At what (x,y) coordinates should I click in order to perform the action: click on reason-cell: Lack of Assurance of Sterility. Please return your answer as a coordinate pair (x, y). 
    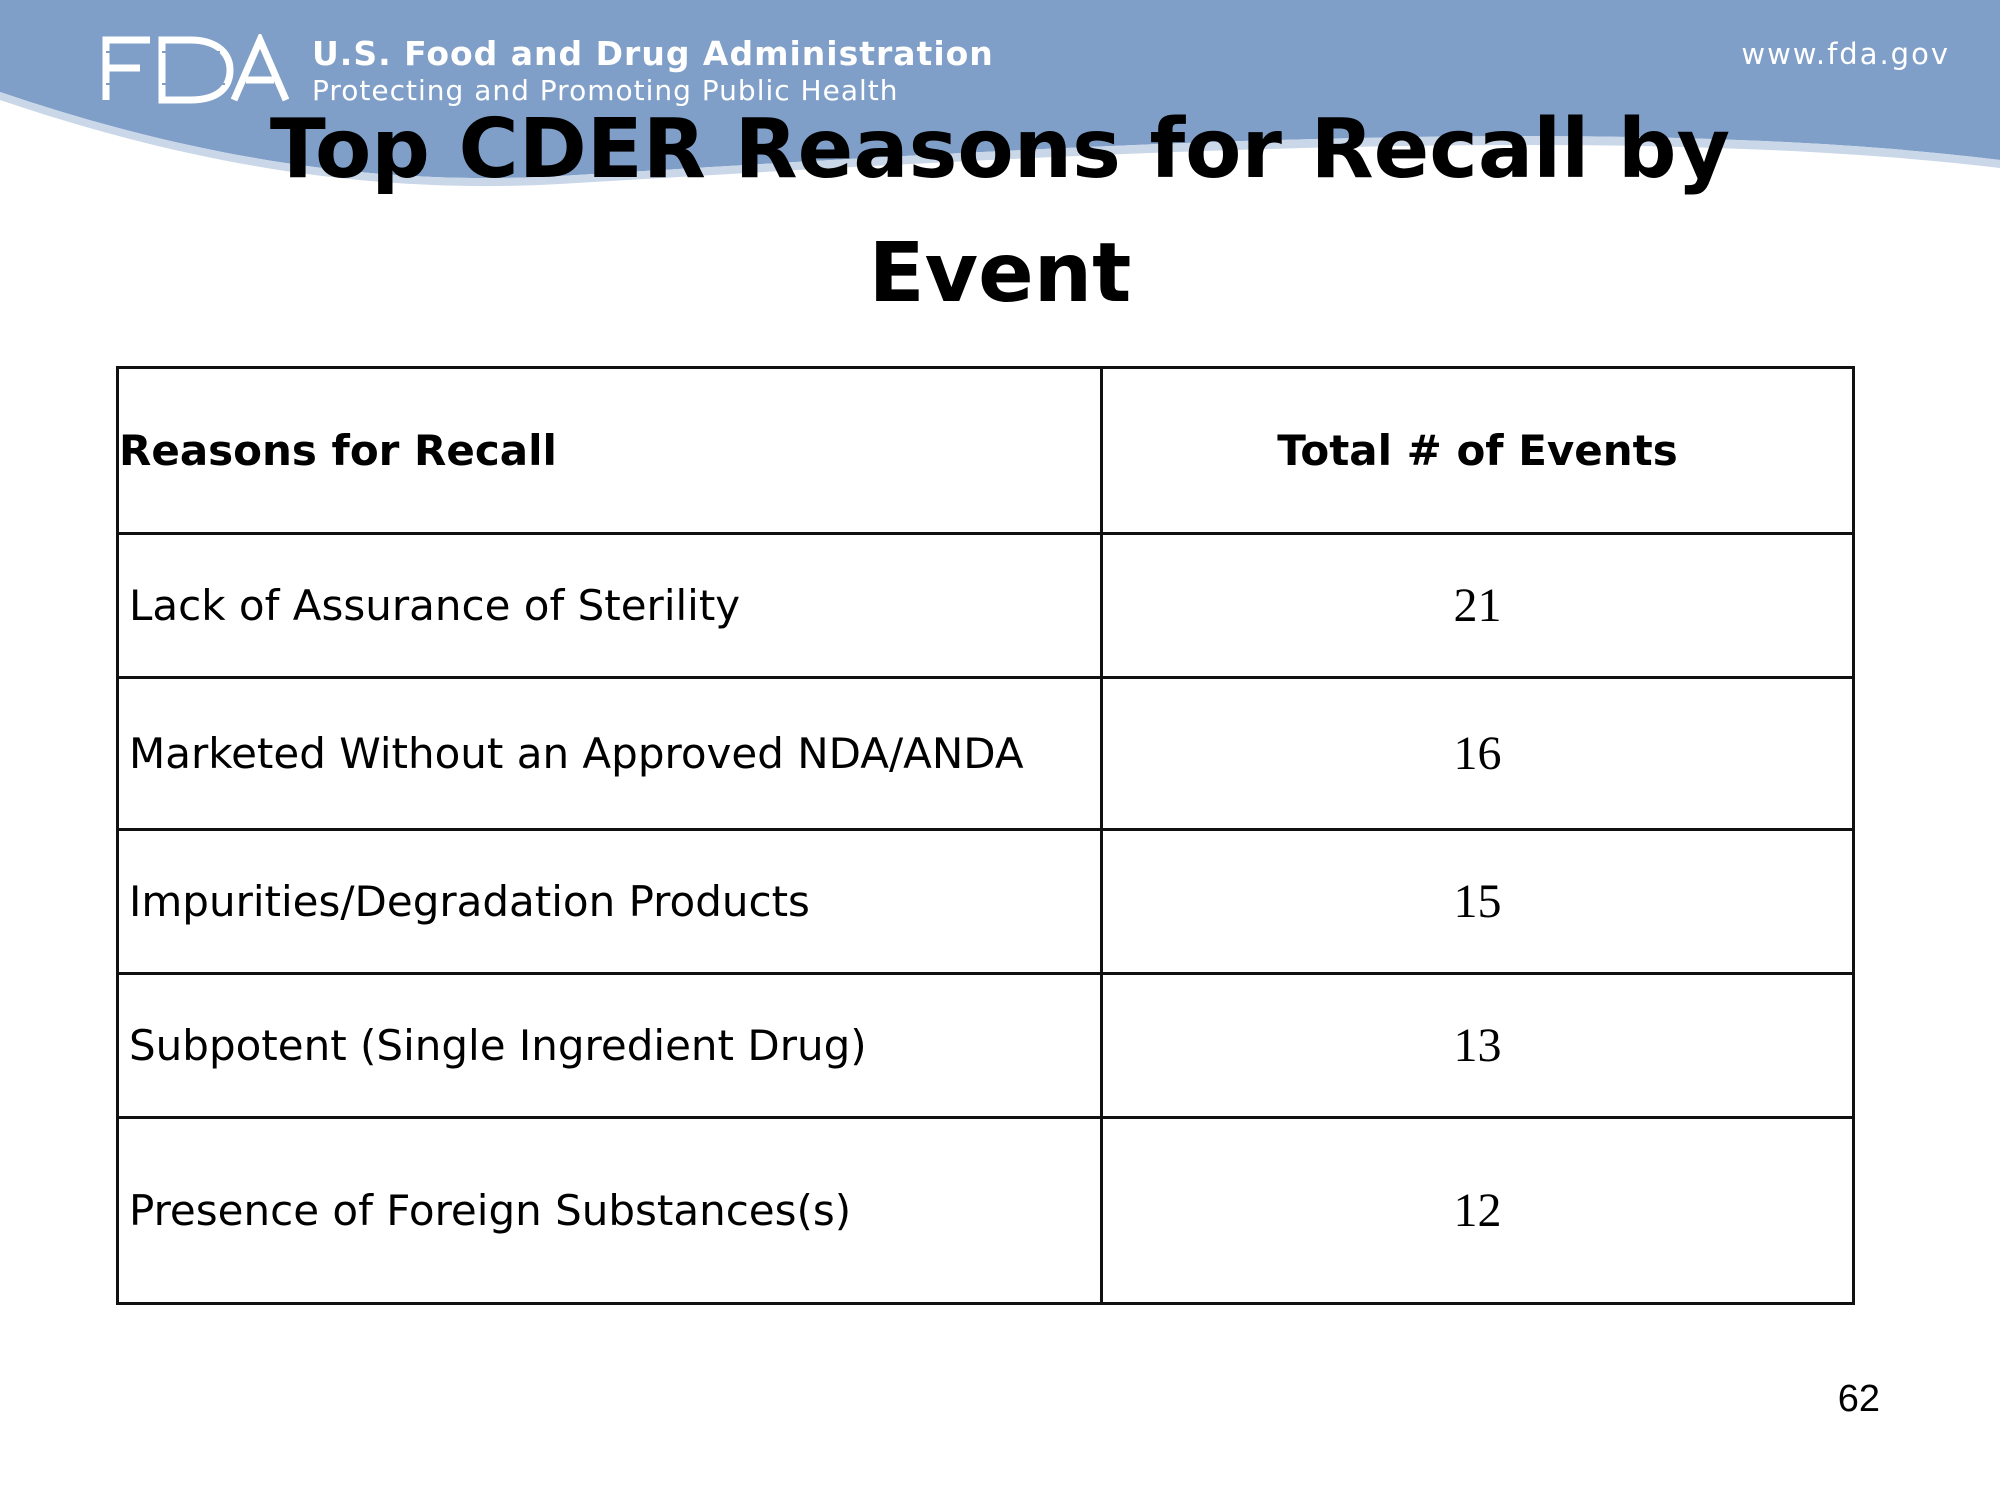
    Looking at the image, I should click on (609, 605).